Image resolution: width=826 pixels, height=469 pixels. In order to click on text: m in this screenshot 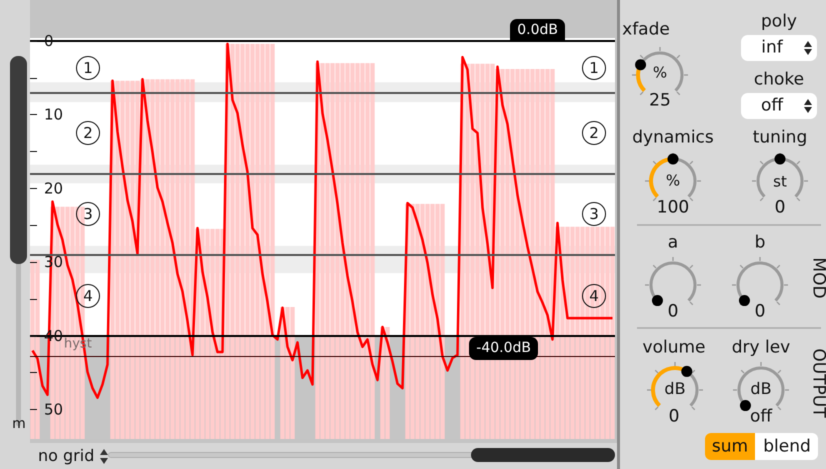, I will do `click(19, 424)`.